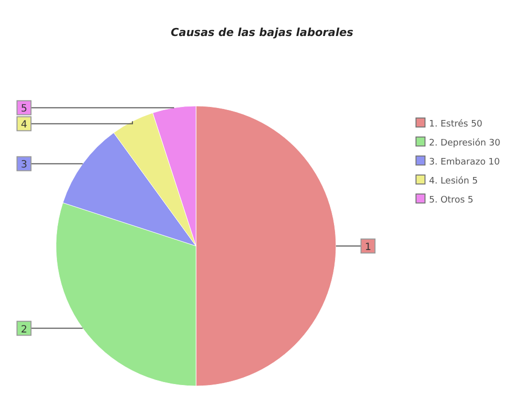  Describe the element at coordinates (24, 330) in the screenshot. I see `text: 2` at that location.